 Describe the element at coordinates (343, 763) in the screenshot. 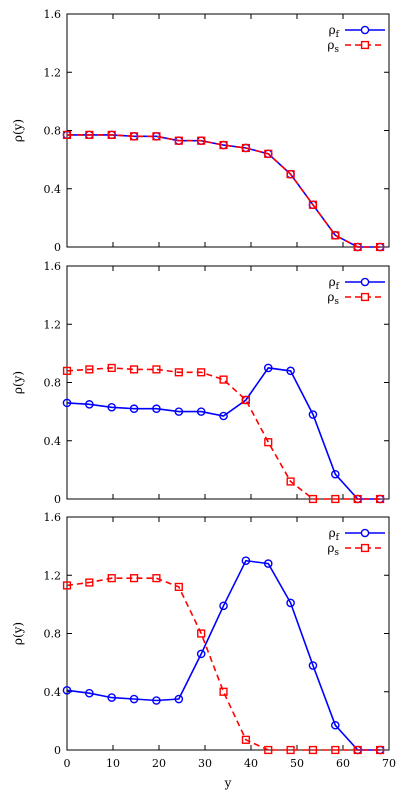

I see `x-tick-label: 60` at that location.